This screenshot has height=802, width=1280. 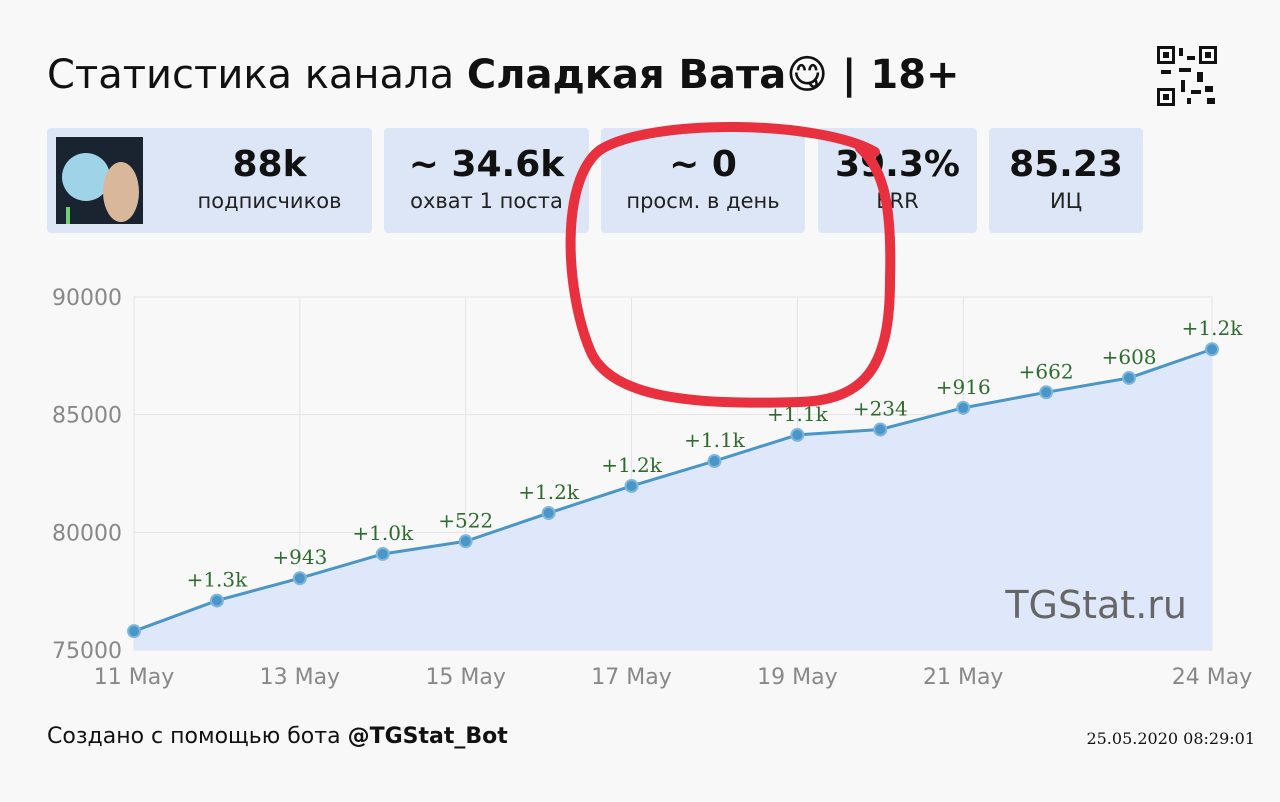 What do you see at coordinates (1187, 76) in the screenshot?
I see `qr-code` at bounding box center [1187, 76].